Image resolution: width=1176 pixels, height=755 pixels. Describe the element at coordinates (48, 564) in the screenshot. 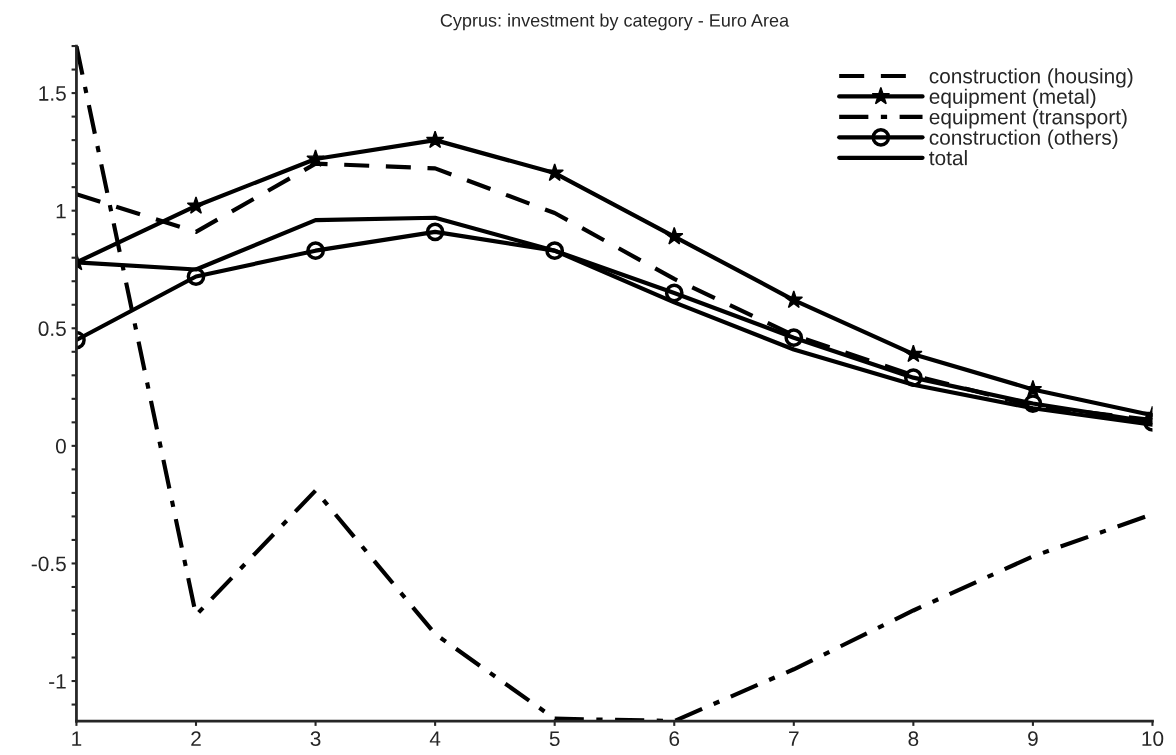

I see `y-tick-label: -0.5` at that location.